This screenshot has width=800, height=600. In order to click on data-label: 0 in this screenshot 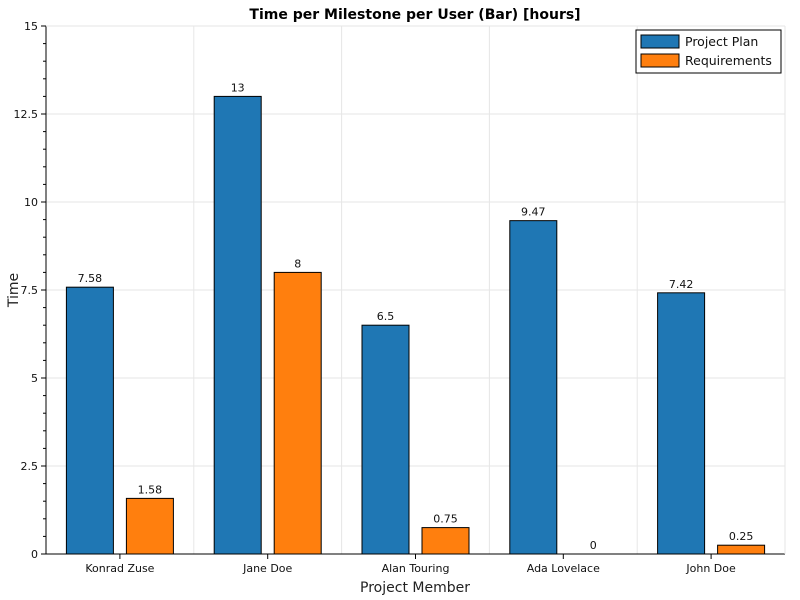, I will do `click(593, 545)`.